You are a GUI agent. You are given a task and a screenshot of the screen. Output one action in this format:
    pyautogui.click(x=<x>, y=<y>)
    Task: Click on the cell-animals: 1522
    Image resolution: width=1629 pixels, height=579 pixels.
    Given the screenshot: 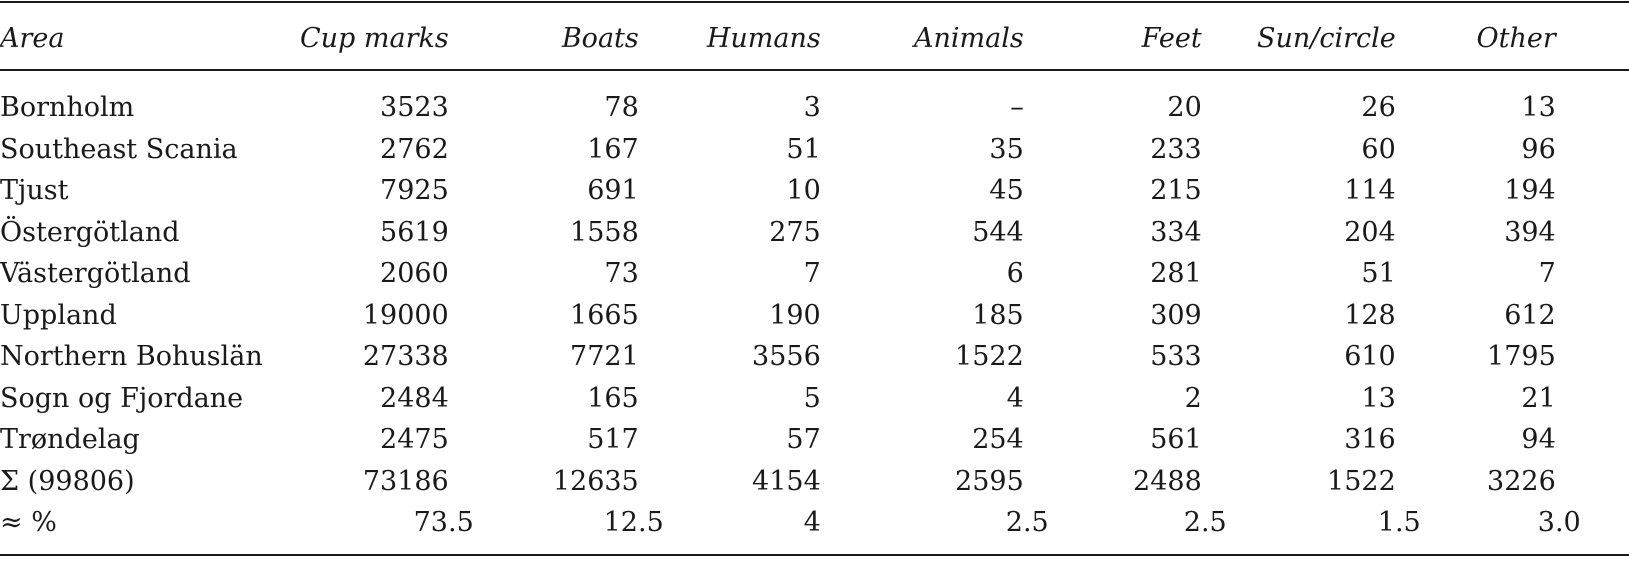 What is the action you would take?
    pyautogui.click(x=989, y=356)
    